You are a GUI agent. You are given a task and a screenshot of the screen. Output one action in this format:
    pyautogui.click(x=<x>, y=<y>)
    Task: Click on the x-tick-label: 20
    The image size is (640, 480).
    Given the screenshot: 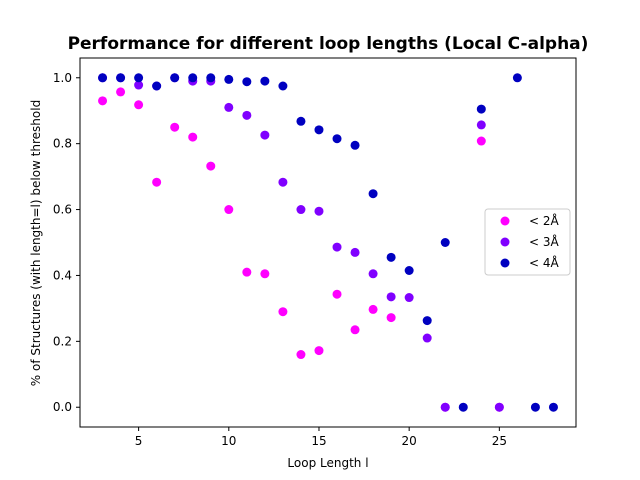 What is the action you would take?
    pyautogui.click(x=409, y=441)
    